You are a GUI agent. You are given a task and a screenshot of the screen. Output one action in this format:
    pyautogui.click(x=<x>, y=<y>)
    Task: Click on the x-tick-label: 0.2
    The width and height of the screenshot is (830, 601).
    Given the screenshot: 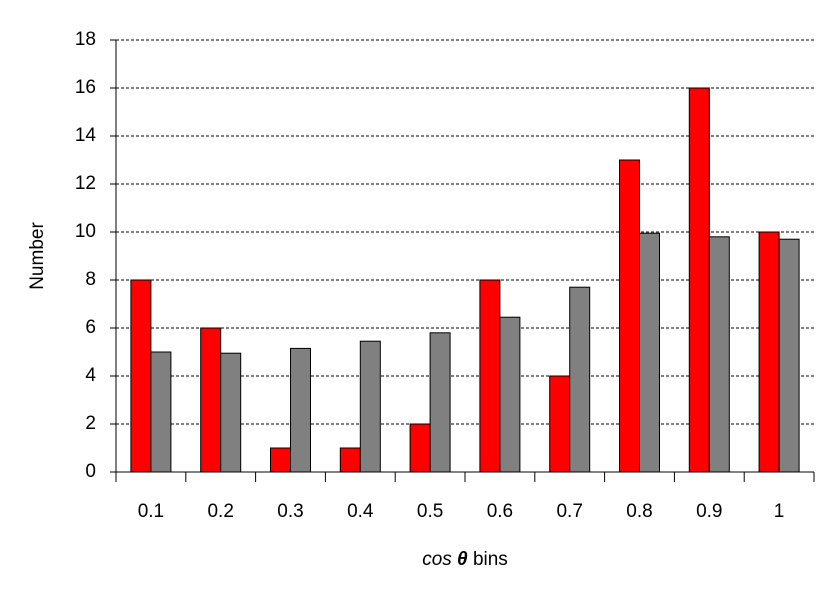 What is the action you would take?
    pyautogui.click(x=220, y=511)
    